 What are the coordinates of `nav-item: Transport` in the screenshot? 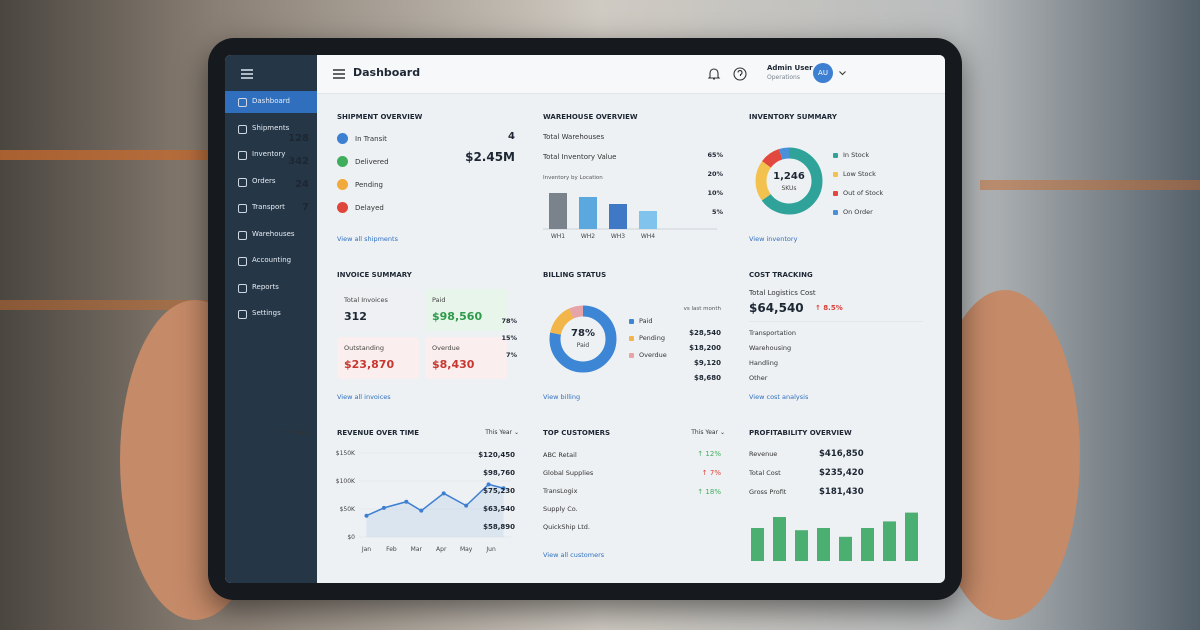 It's located at (271, 208).